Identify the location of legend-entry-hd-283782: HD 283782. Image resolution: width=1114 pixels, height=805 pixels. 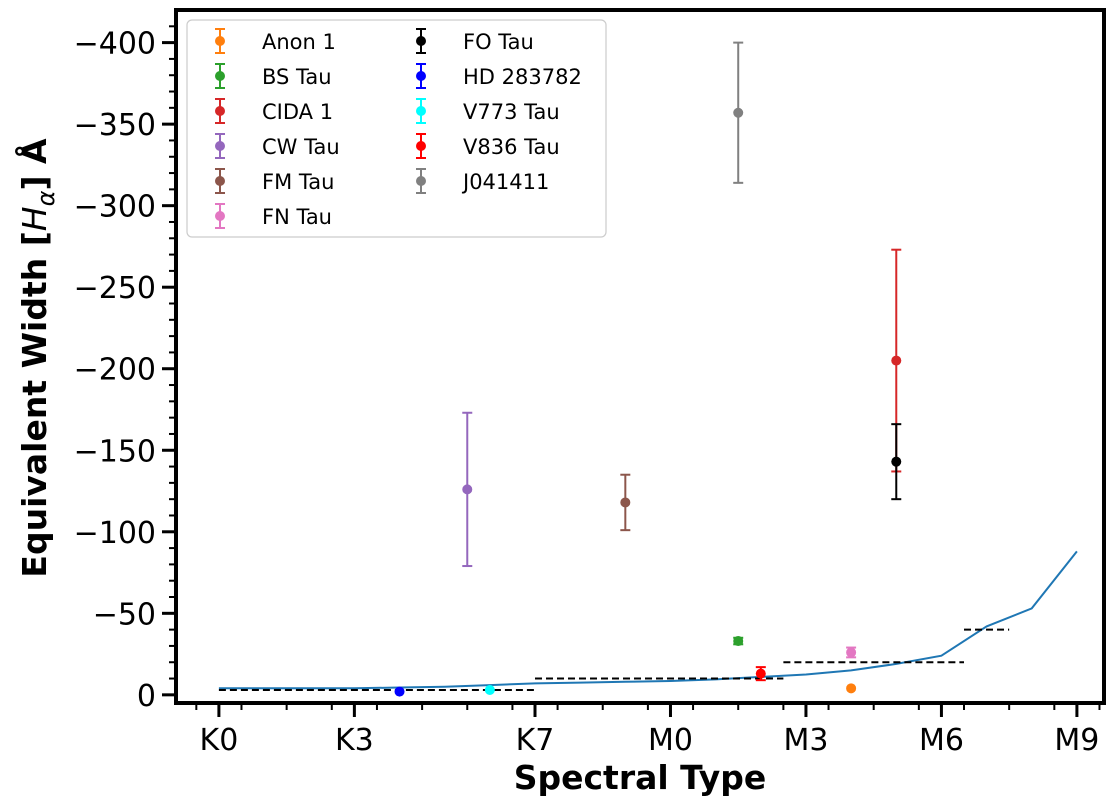
(499, 76).